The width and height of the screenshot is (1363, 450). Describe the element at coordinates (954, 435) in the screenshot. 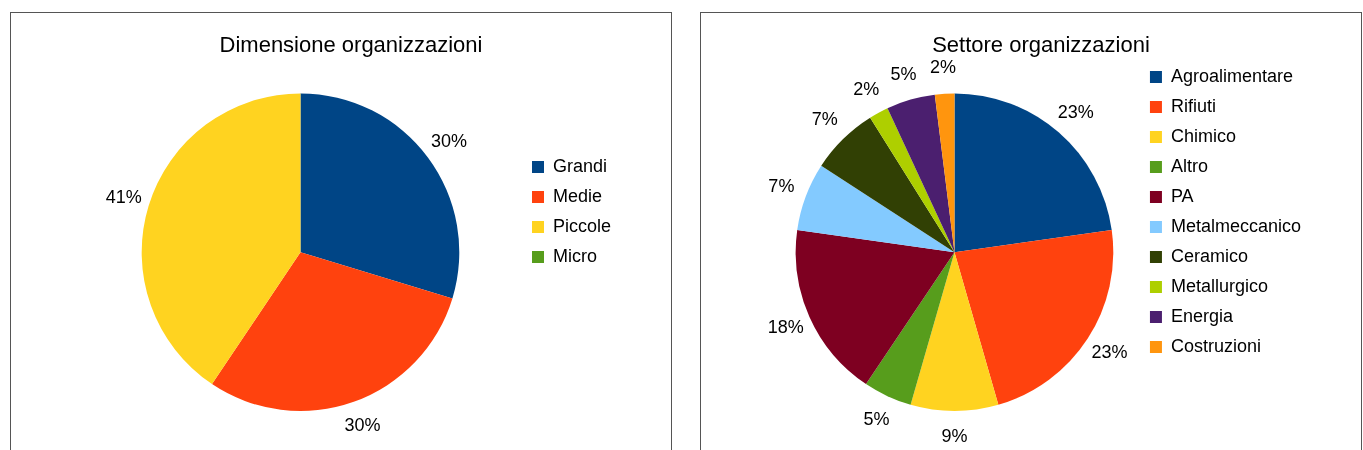

I see `data-label: 9%` at that location.